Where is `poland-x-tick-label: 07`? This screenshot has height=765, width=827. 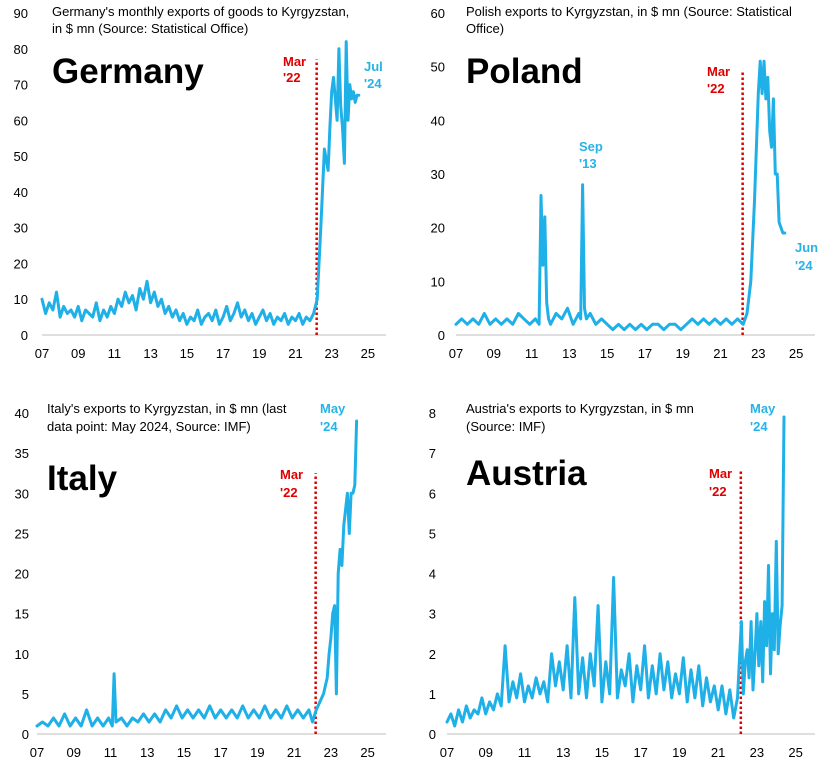
poland-x-tick-label: 07 is located at coordinates (456, 353).